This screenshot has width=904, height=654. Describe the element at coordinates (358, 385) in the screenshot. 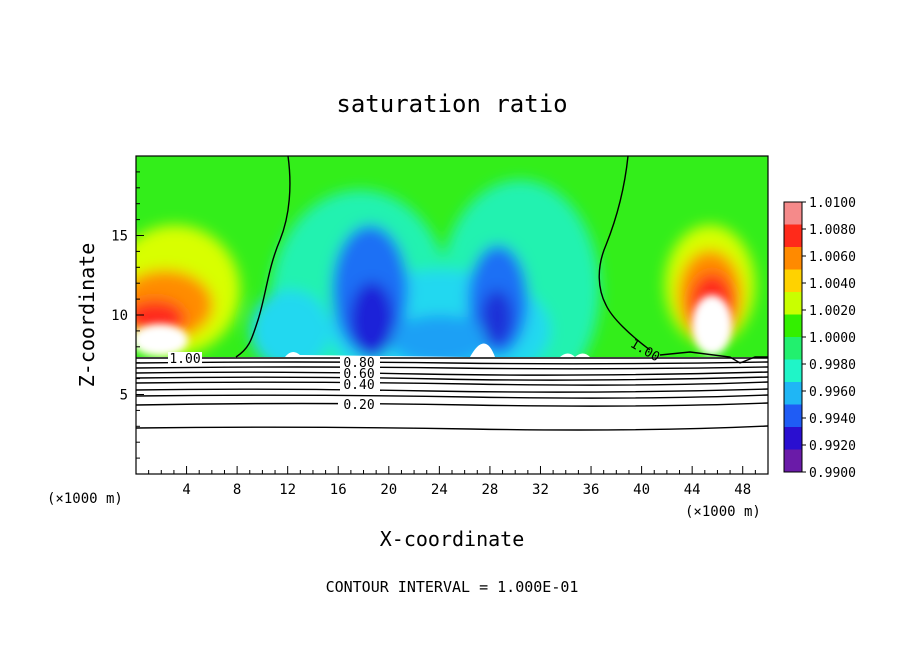

I see `contour-label-4: 0.40` at that location.